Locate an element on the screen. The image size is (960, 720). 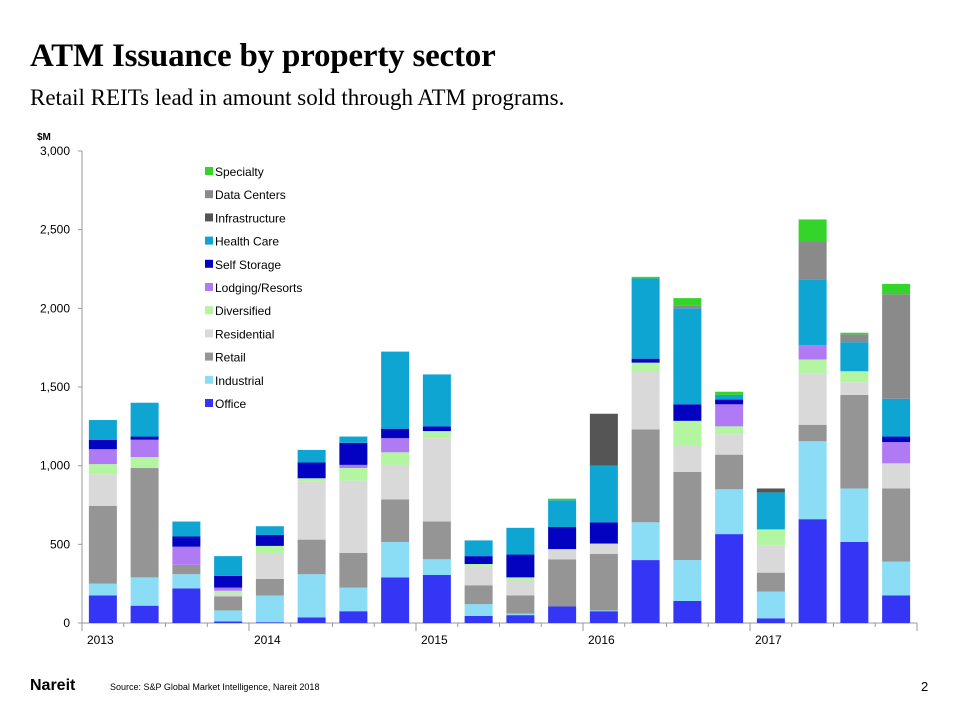
legend-label: Diversified is located at coordinates (243, 311).